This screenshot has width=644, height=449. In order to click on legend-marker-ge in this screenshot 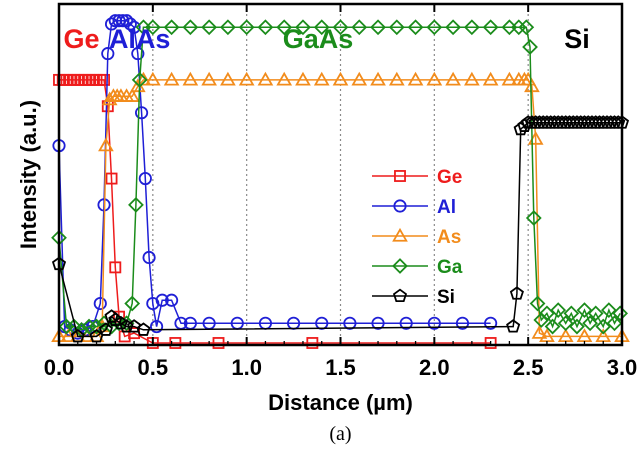, I will do `click(400, 176)`.